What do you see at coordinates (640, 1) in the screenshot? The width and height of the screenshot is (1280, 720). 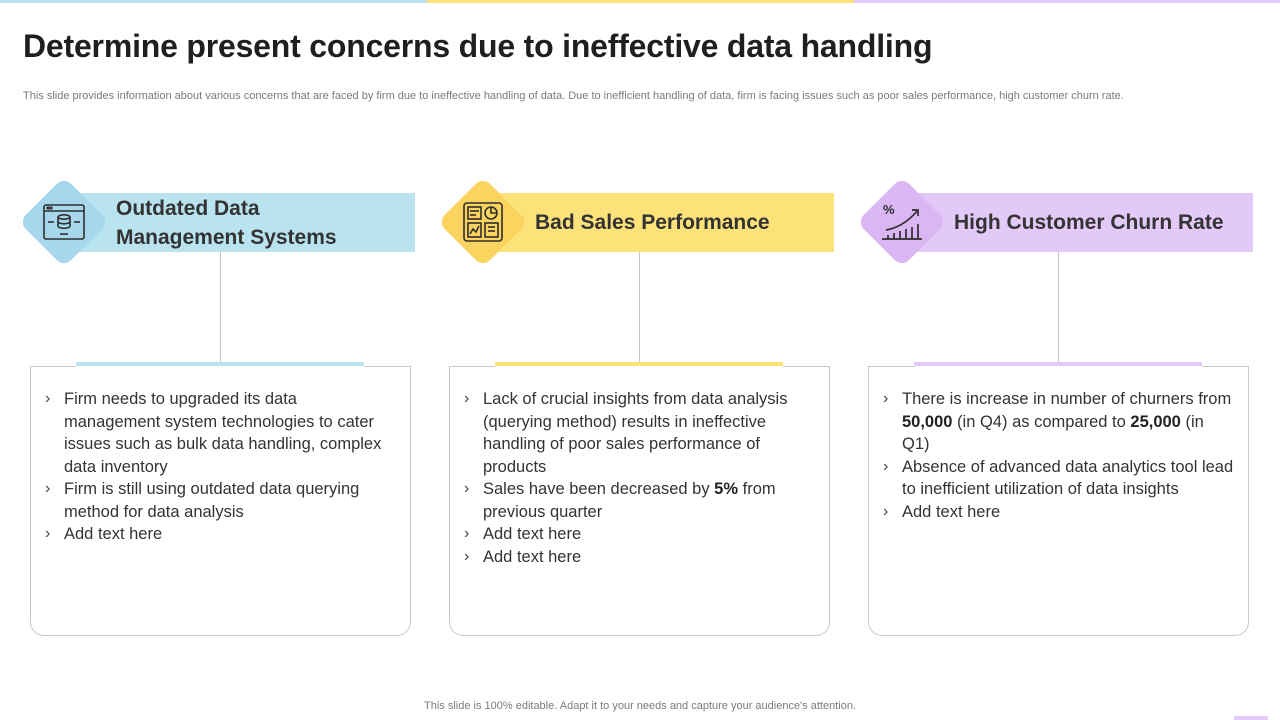 I see `top-accent-yellow` at bounding box center [640, 1].